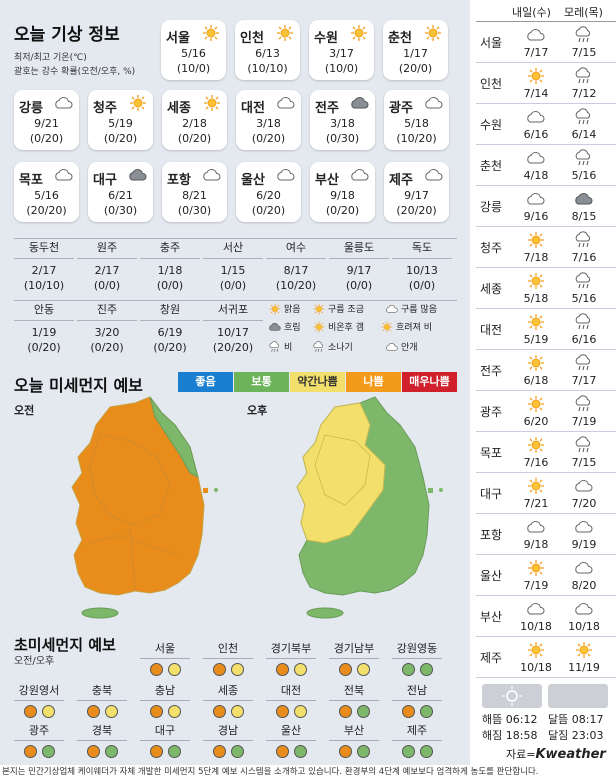 The image size is (616, 779). What do you see at coordinates (39, 731) in the screenshot?
I see `ultra-city-name: 광주` at bounding box center [39, 731].